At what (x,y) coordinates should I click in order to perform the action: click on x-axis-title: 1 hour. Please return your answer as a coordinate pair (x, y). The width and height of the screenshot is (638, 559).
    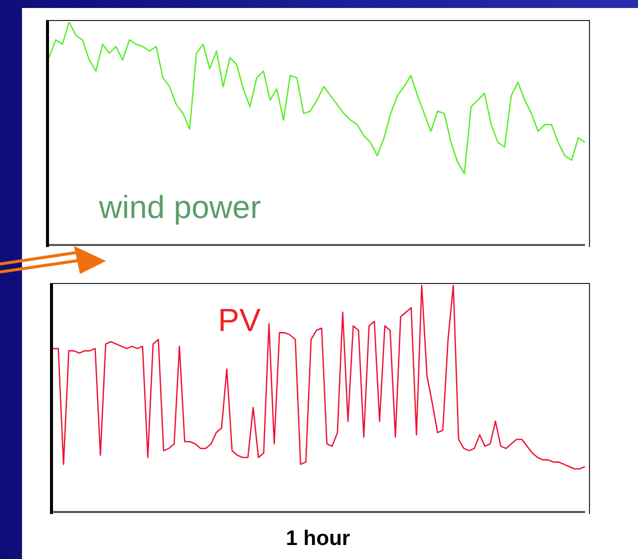
    Looking at the image, I should click on (318, 539).